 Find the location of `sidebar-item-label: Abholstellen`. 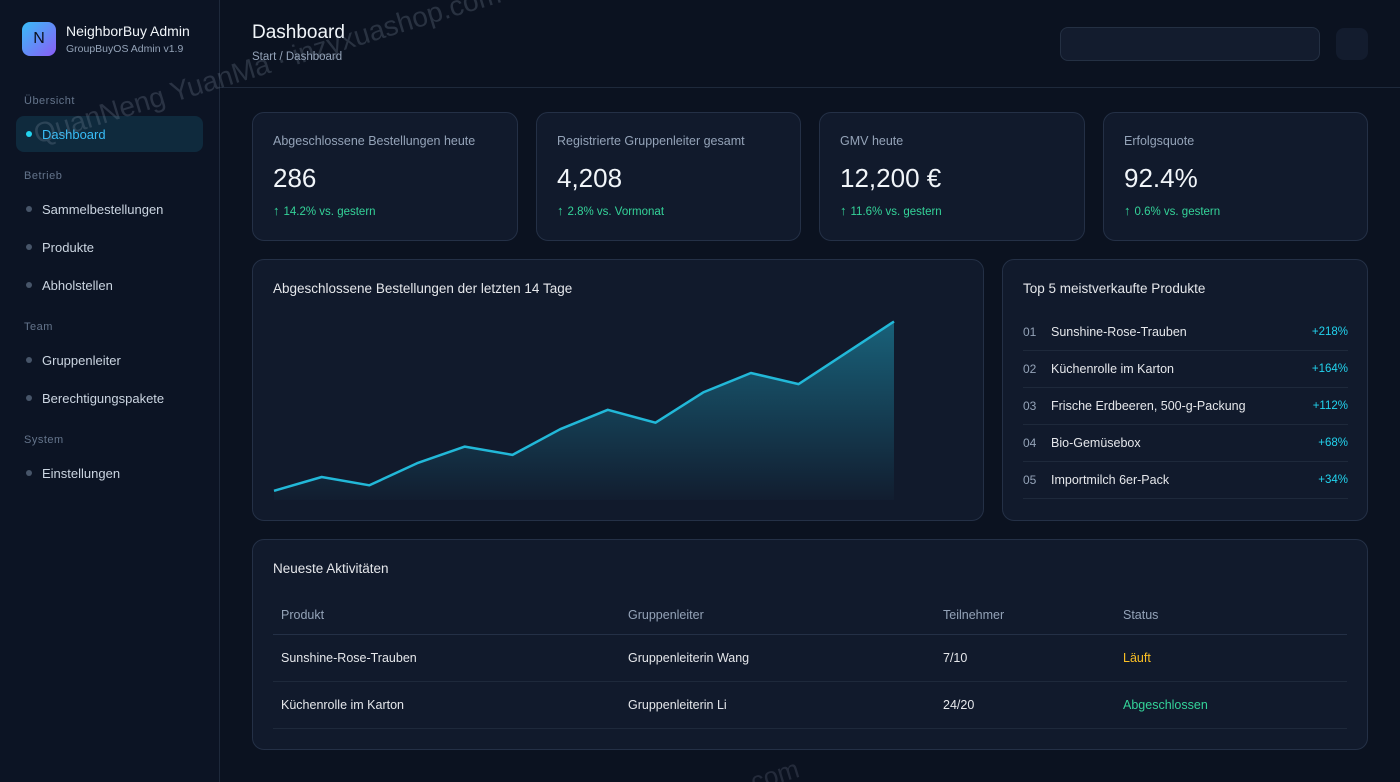

sidebar-item-label: Abholstellen is located at coordinates (77, 285).